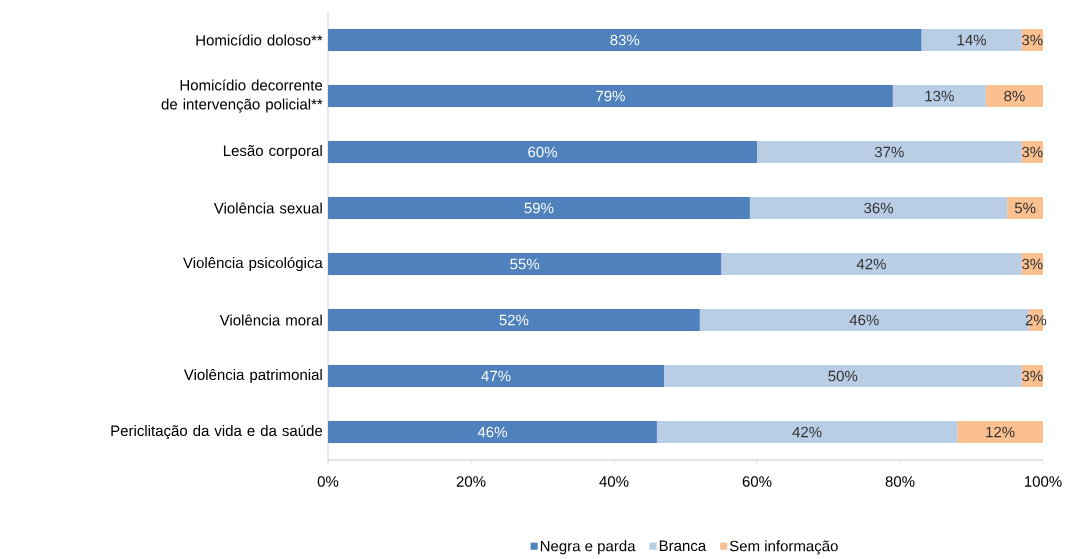 The image size is (1067, 559). I want to click on y-tick-label: Periclitação da vida e da saúde, so click(217, 432).